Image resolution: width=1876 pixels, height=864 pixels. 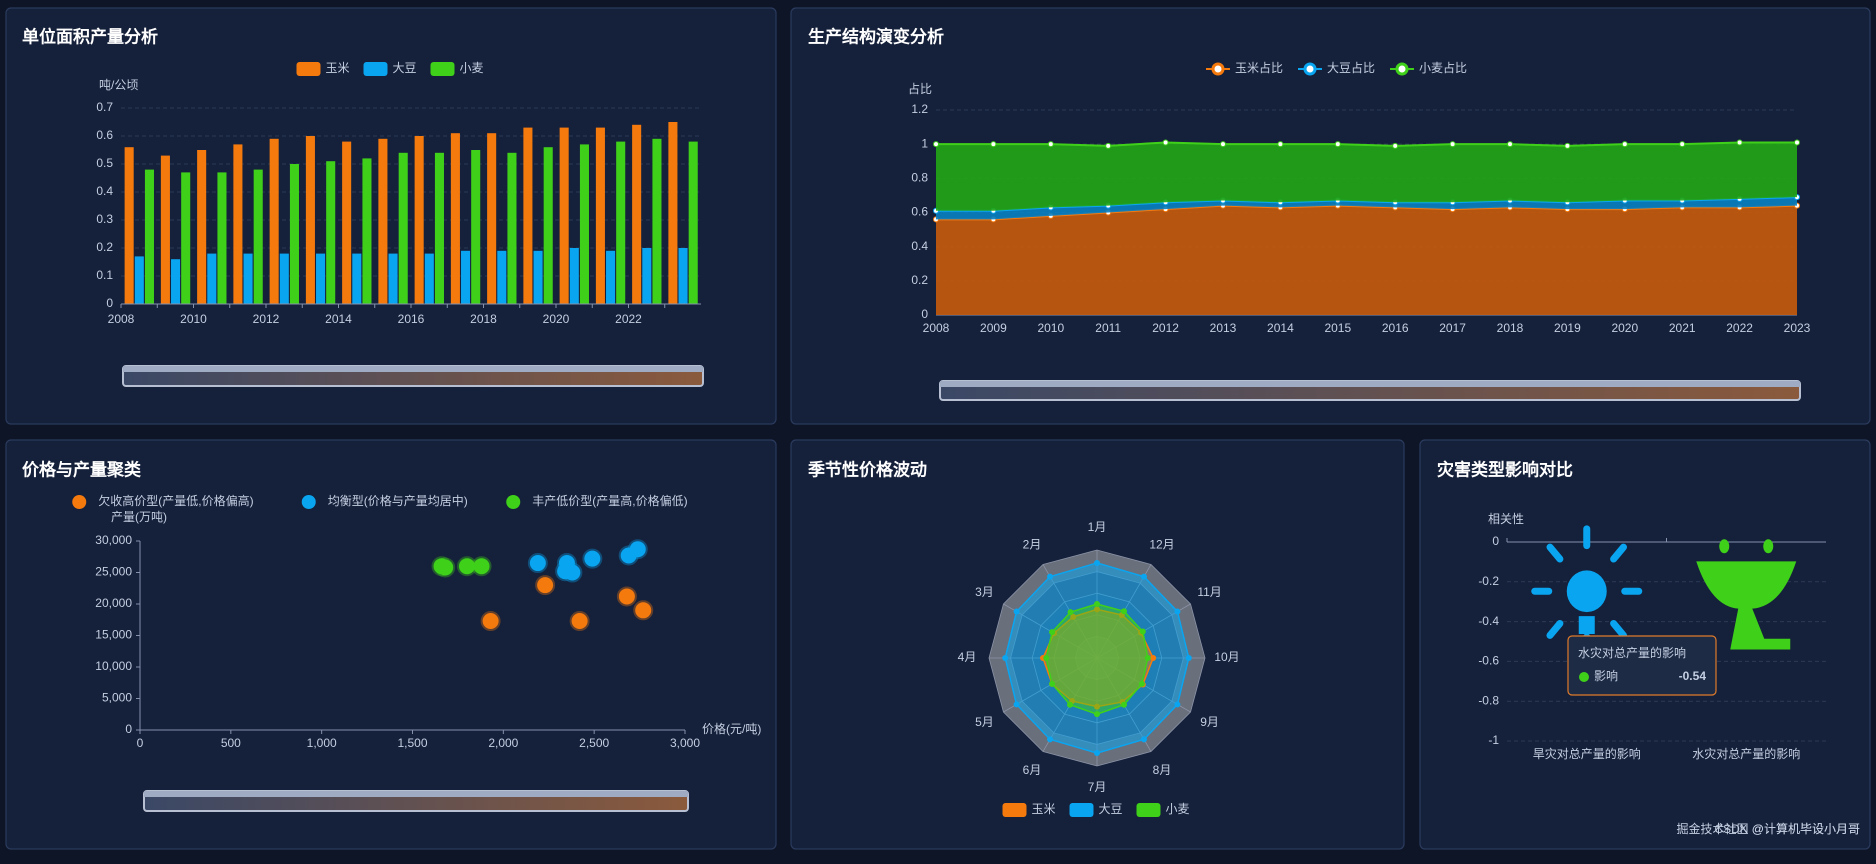 I want to click on legend-label: 玉米占比, so click(x=1259, y=67).